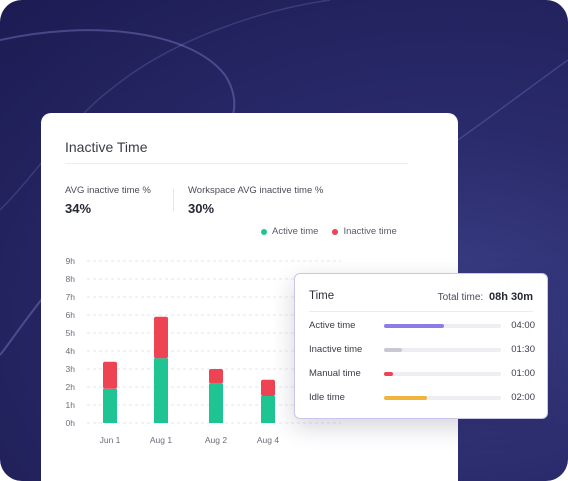  I want to click on chart-legend: Active time Inactive time, so click(329, 231).